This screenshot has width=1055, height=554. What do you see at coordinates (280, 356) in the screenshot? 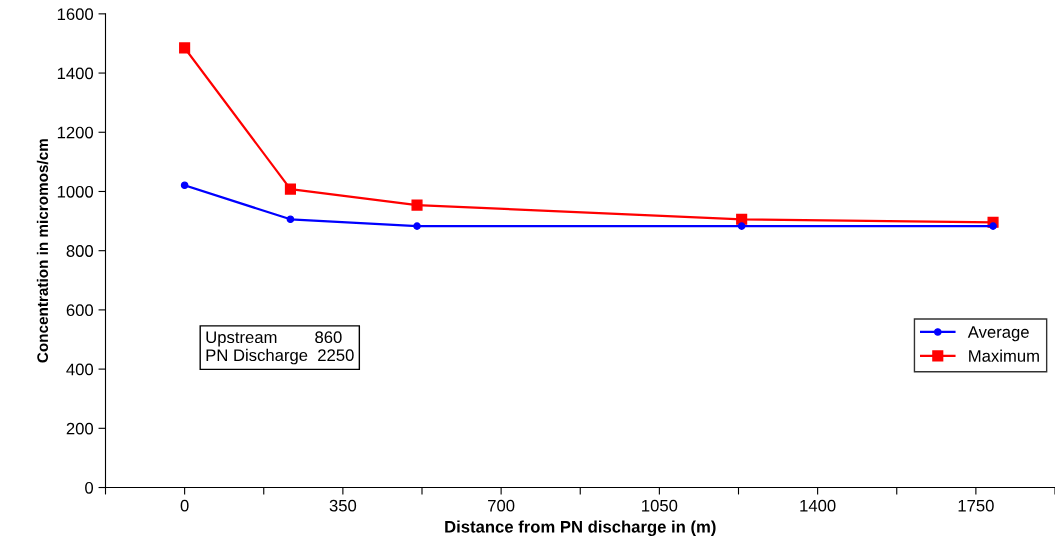
I see `annotation: PN Discharge 2250` at bounding box center [280, 356].